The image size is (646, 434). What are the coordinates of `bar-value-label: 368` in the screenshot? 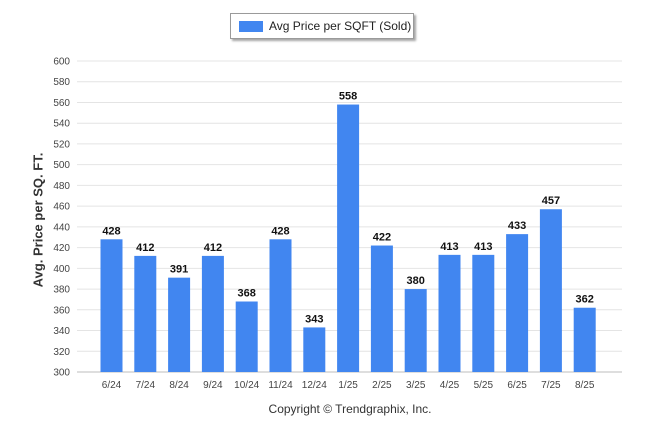 It's located at (247, 294).